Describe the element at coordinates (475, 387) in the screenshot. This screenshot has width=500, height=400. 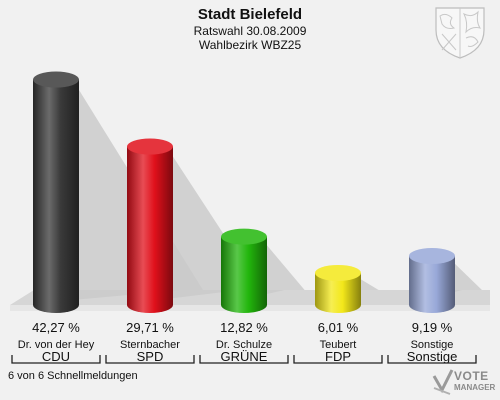
I see `brand-sub: MANAGER` at that location.